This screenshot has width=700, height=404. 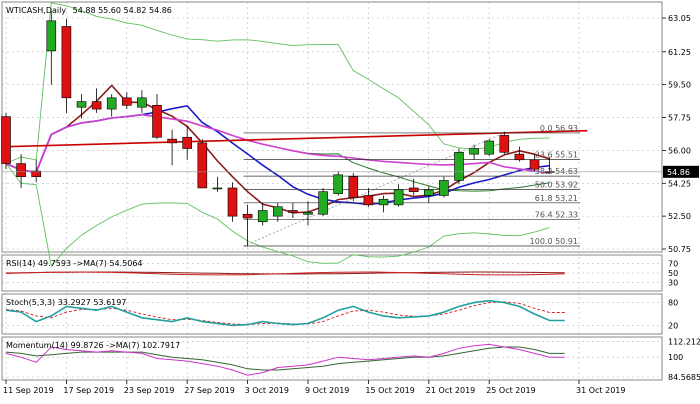 I want to click on fib-level-label: 23.6 55.51, so click(x=556, y=155).